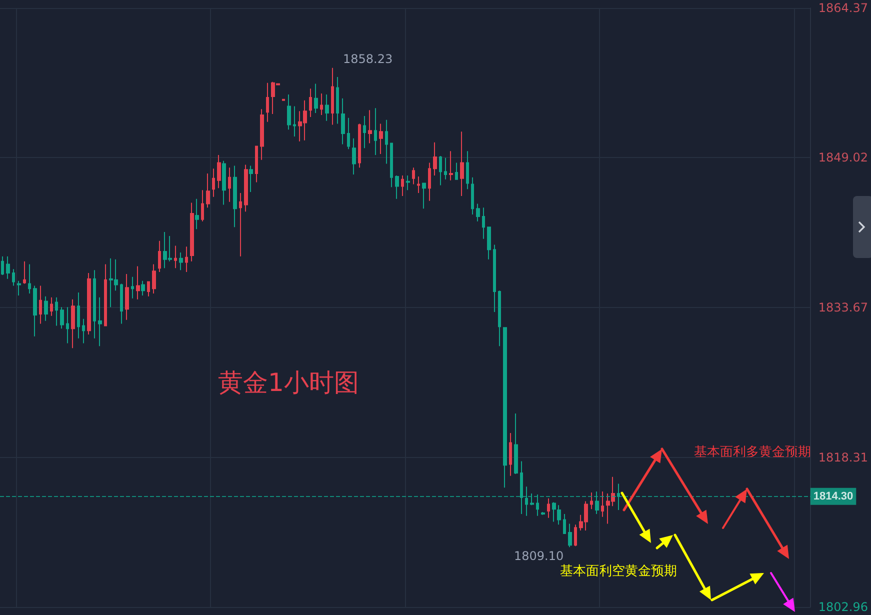  Describe the element at coordinates (843, 8) in the screenshot. I see `y-tick-label: 1864.37` at that location.